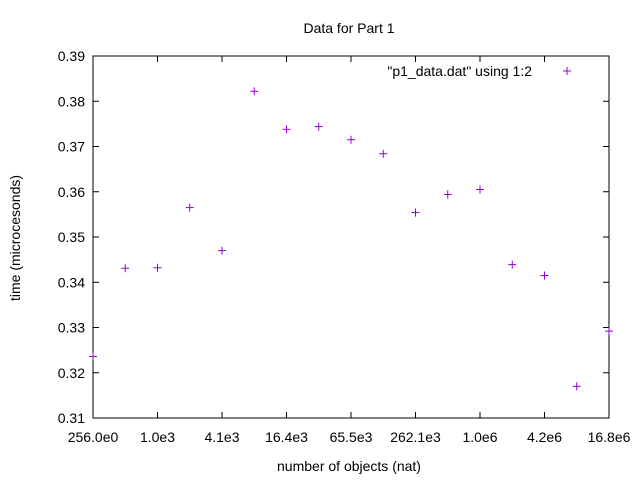 The width and height of the screenshot is (640, 480). I want to click on y-tick-label: 0.38, so click(71, 101).